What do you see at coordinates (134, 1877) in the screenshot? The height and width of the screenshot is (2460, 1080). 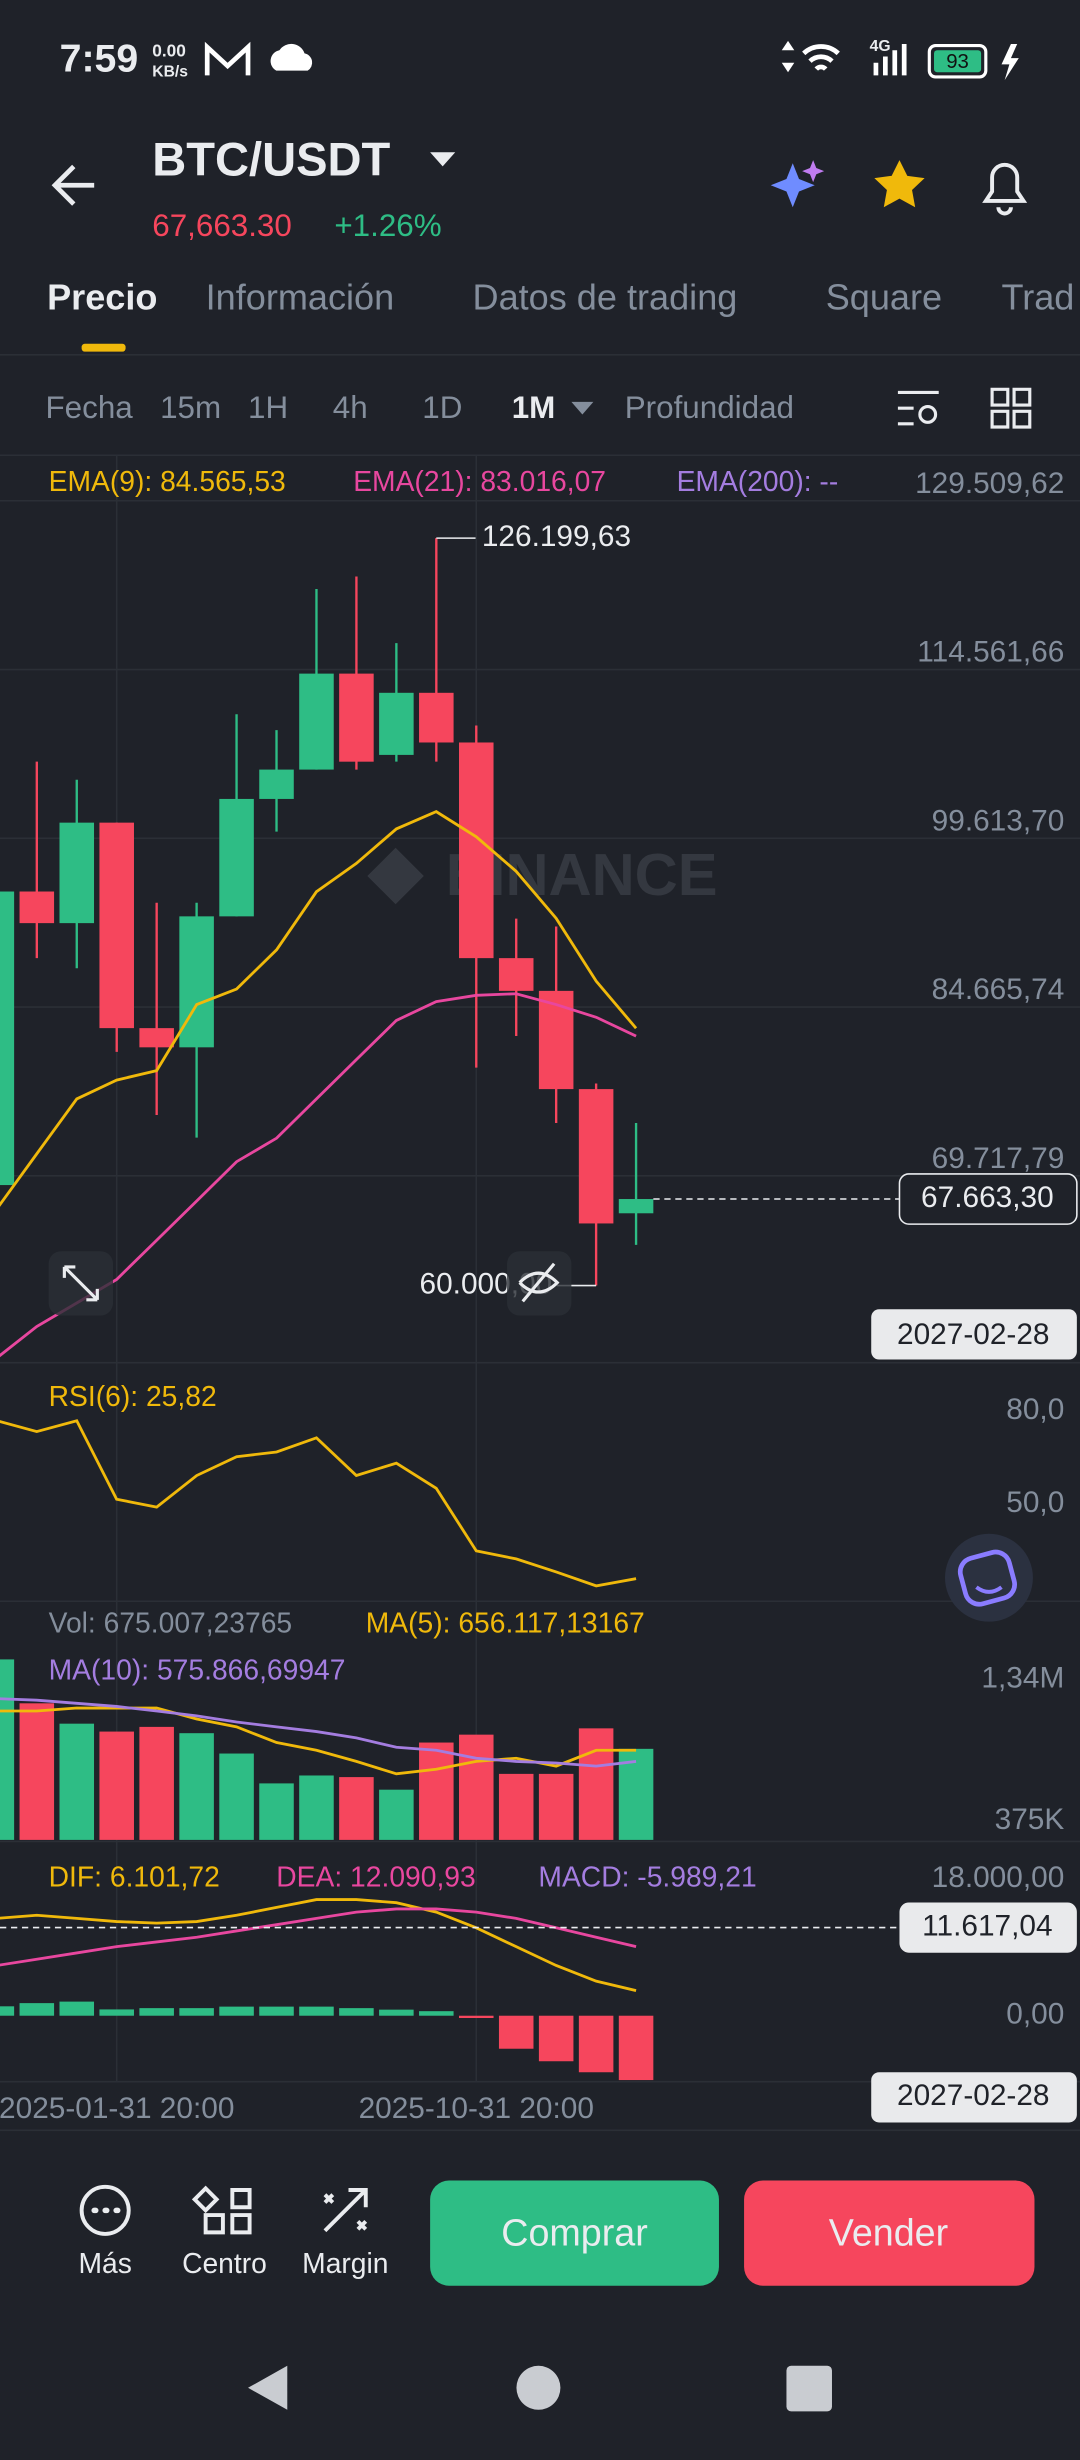 I see `legend-entry: DIF: 6.101,72` at bounding box center [134, 1877].